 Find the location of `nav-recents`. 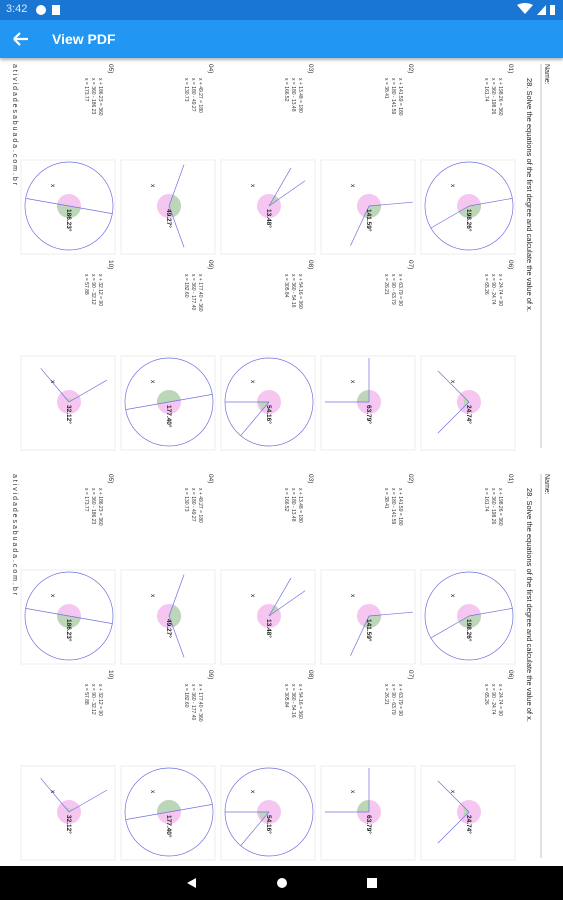

nav-recents is located at coordinates (372, 883).